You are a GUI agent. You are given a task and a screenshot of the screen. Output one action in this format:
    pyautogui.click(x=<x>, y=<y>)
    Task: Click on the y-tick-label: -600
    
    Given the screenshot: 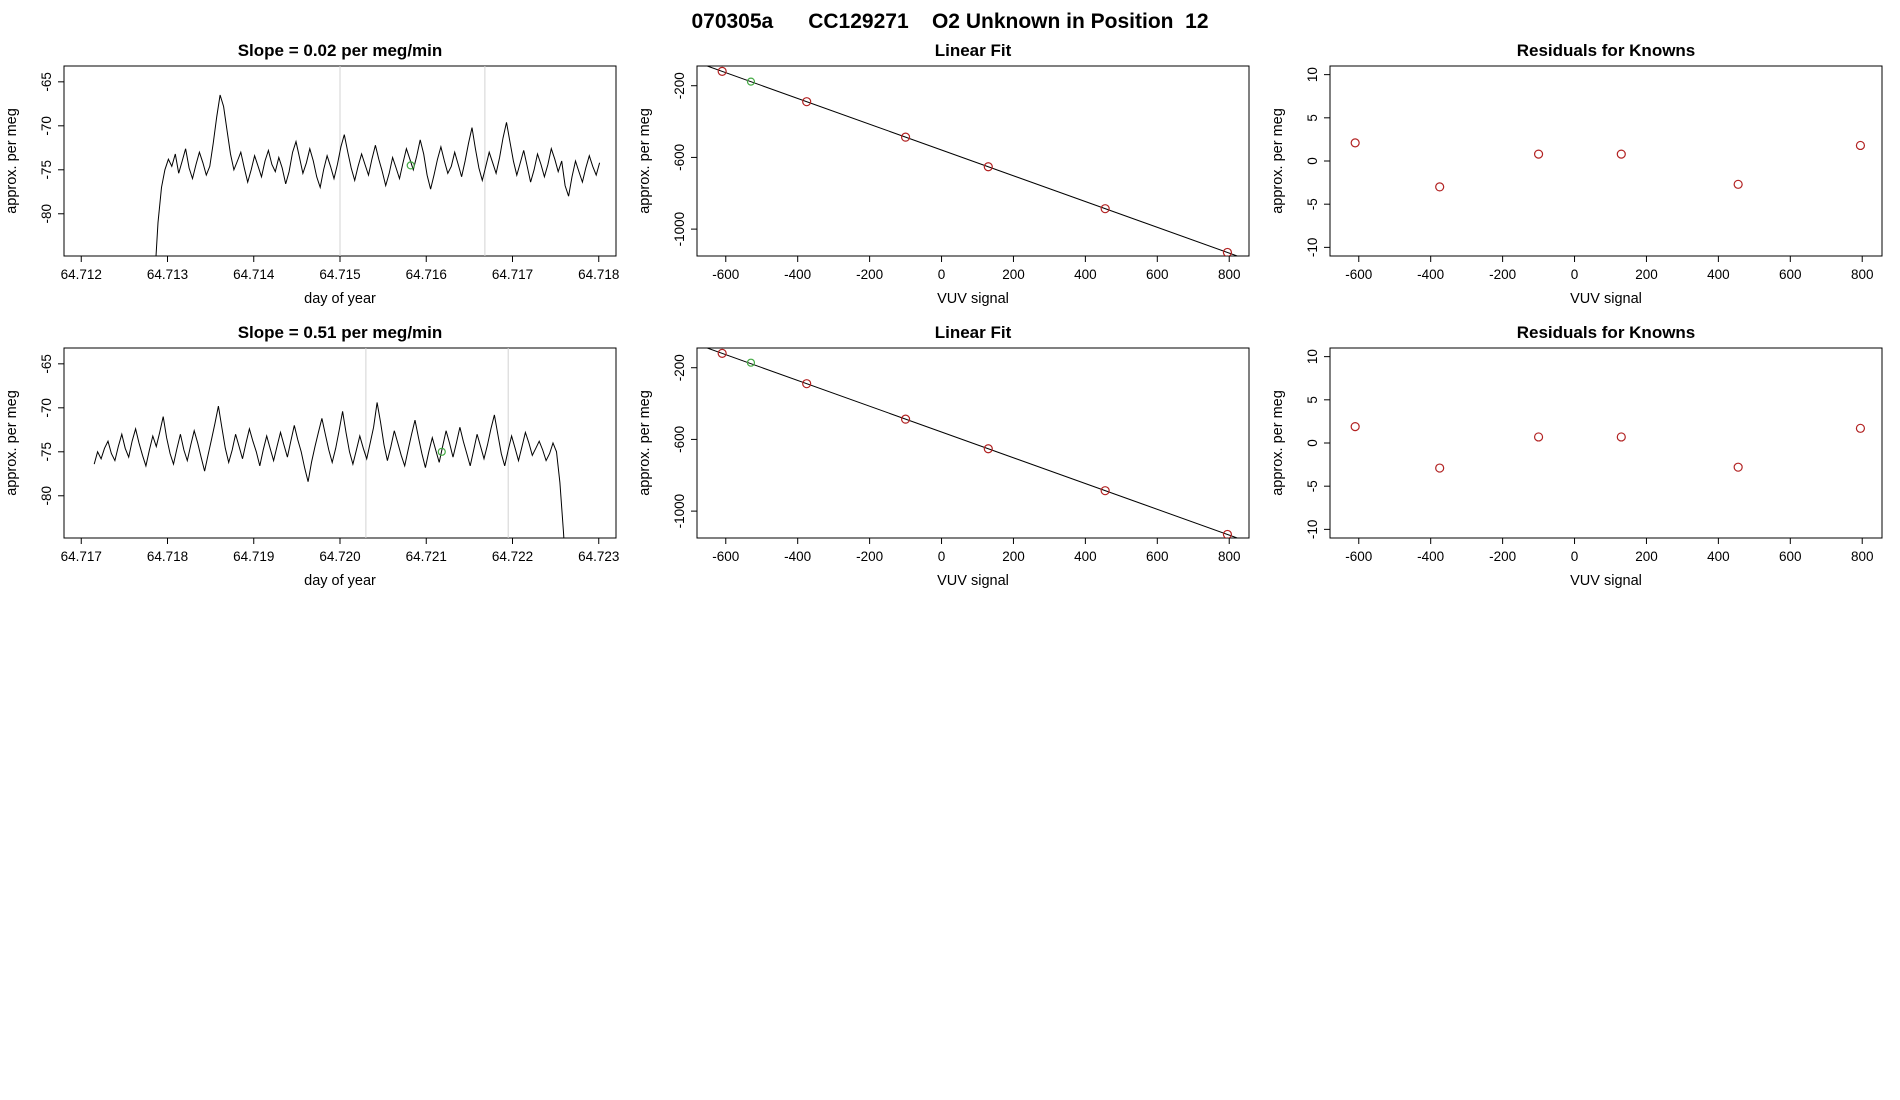 What is the action you would take?
    pyautogui.click(x=679, y=439)
    